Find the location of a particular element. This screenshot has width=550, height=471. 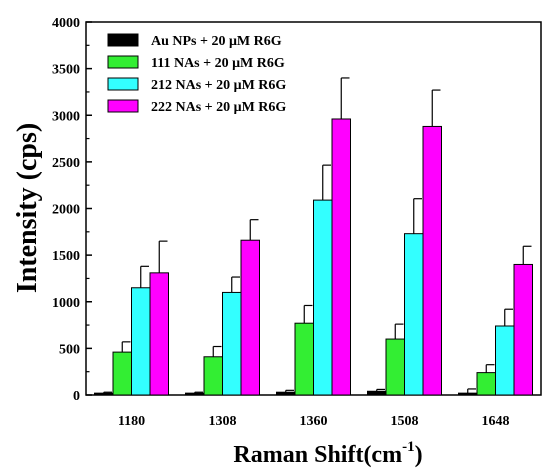

x-tick-label: 1308 is located at coordinates (223, 421).